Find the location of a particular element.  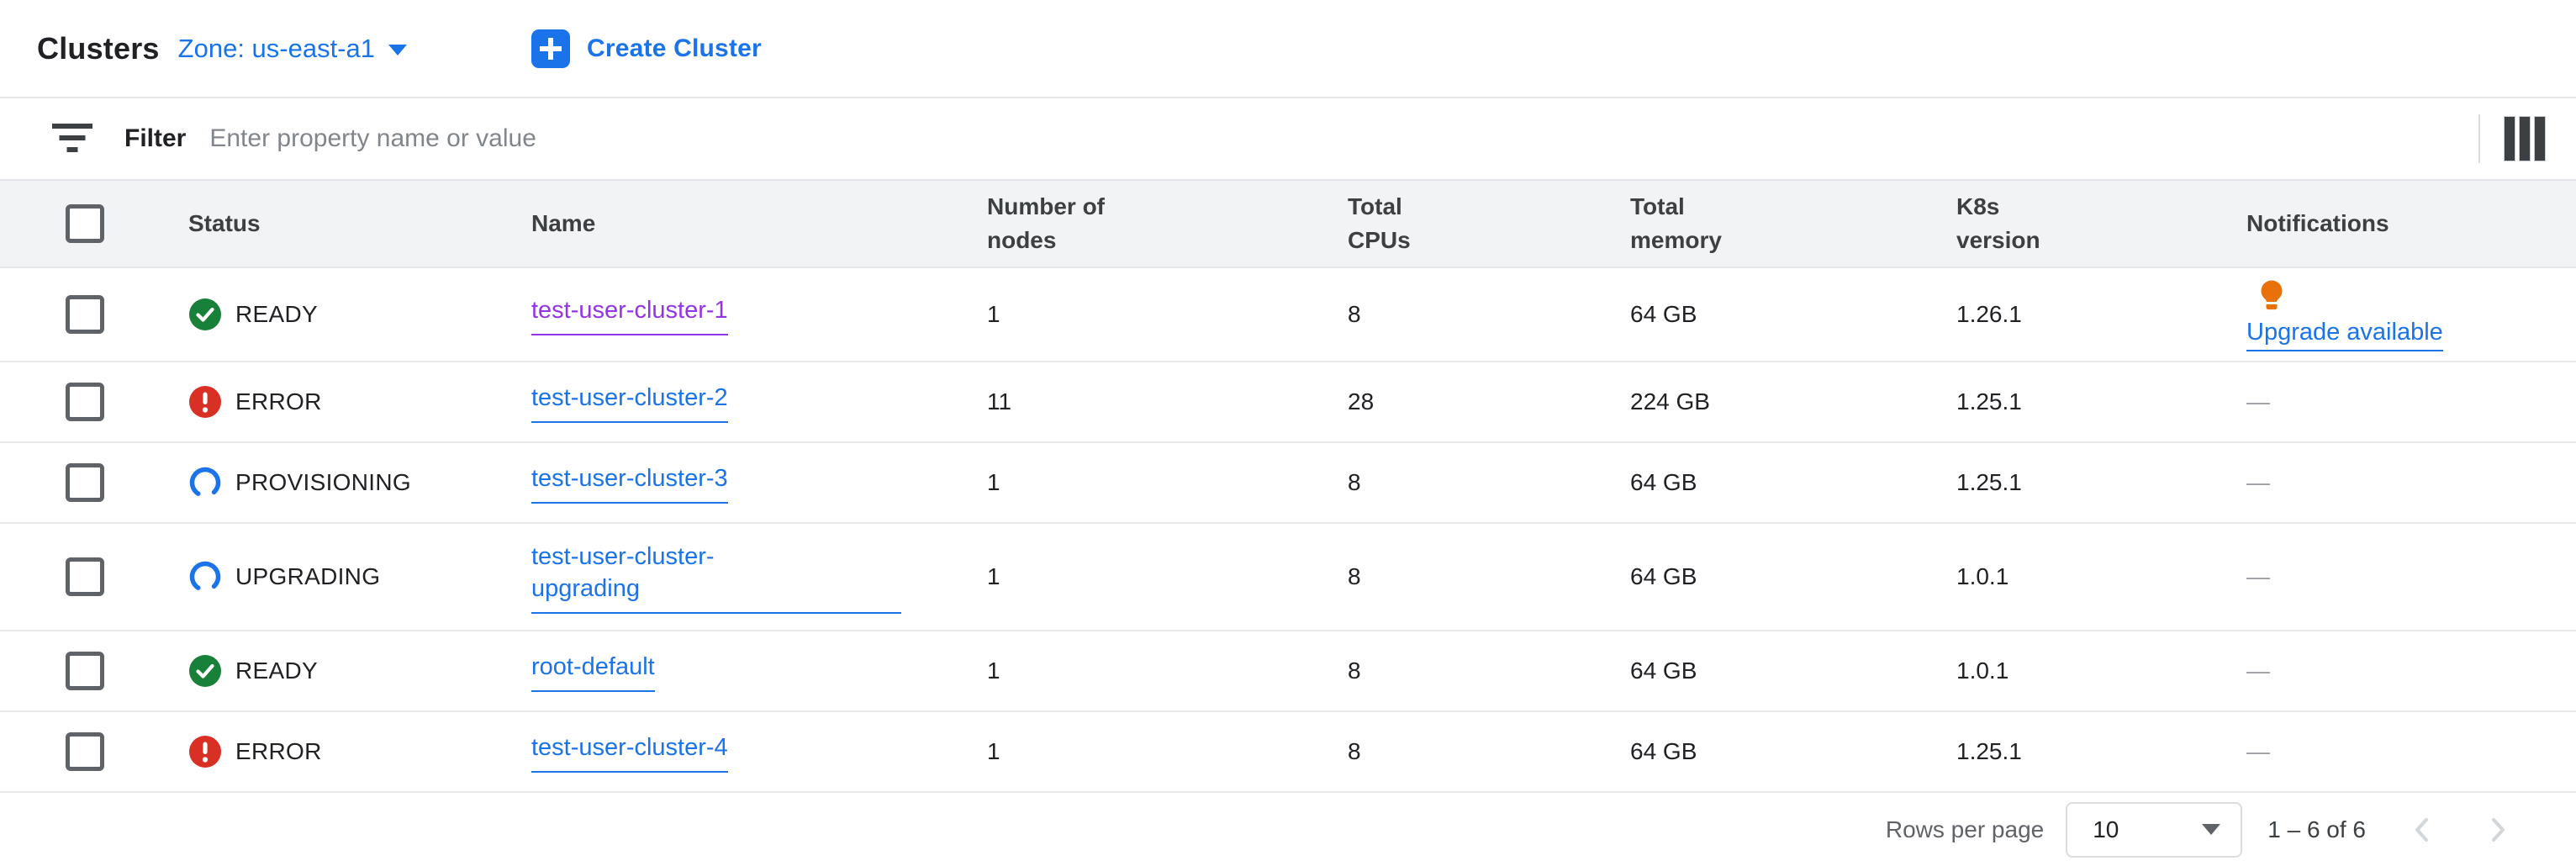

name-cell: test-user-cluster-3 is located at coordinates (759, 483).